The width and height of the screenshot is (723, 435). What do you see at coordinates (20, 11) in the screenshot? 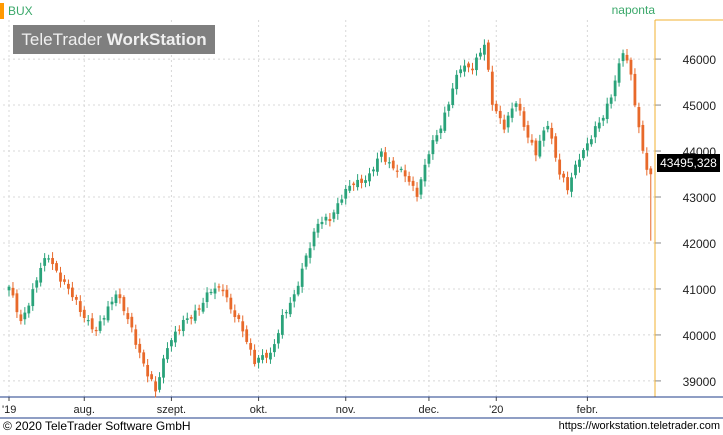
I see `symbol-label: BUX` at bounding box center [20, 11].